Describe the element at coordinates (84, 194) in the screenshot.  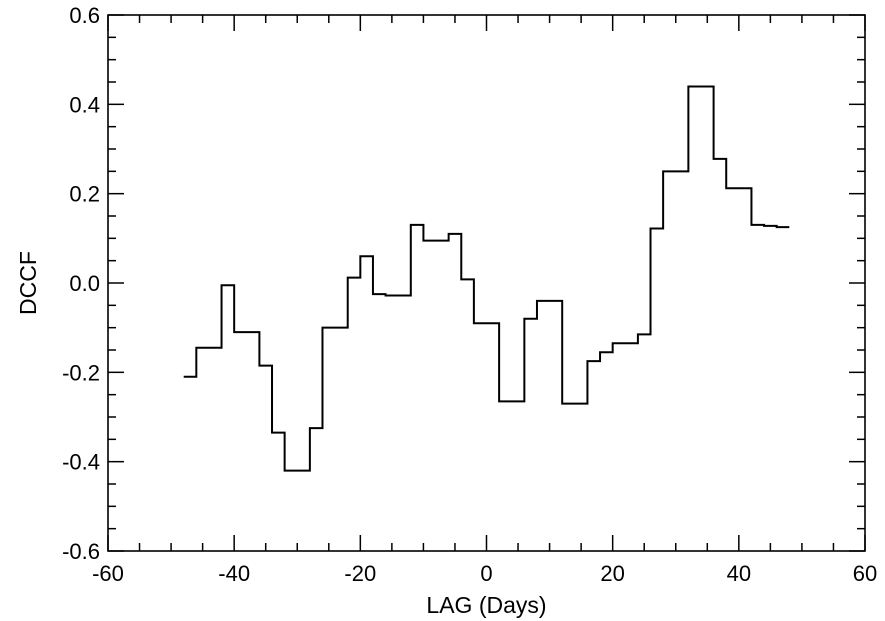
I see `y-tick-label: 0.2` at that location.